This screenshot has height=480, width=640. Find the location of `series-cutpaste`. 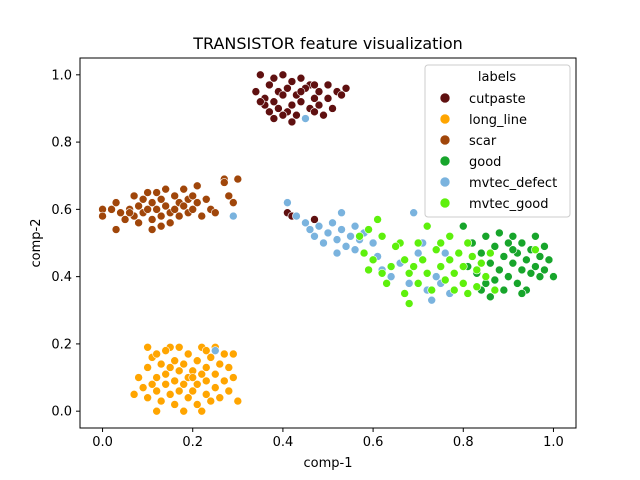

series-cutpaste is located at coordinates (301, 147).